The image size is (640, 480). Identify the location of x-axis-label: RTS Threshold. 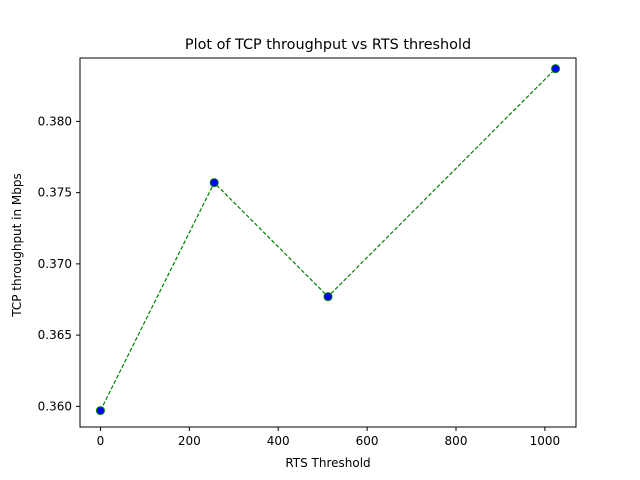
(327, 463).